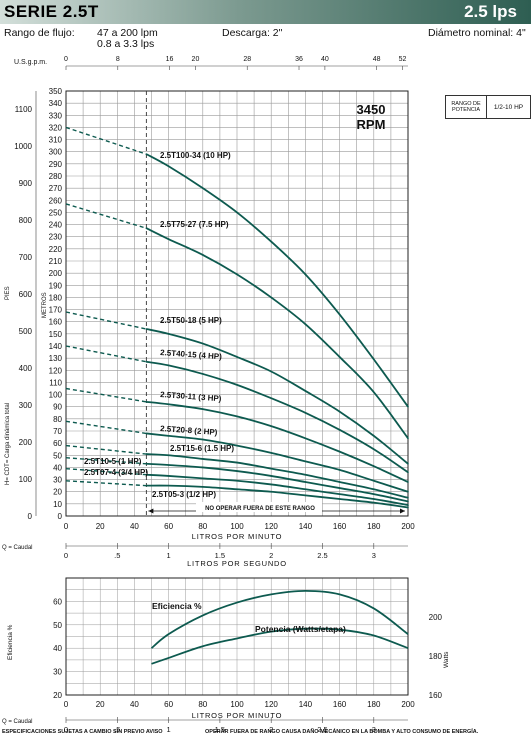 The width and height of the screenshot is (531, 738). What do you see at coordinates (237, 526) in the screenshot?
I see `x-tick-label: 100` at bounding box center [237, 526].